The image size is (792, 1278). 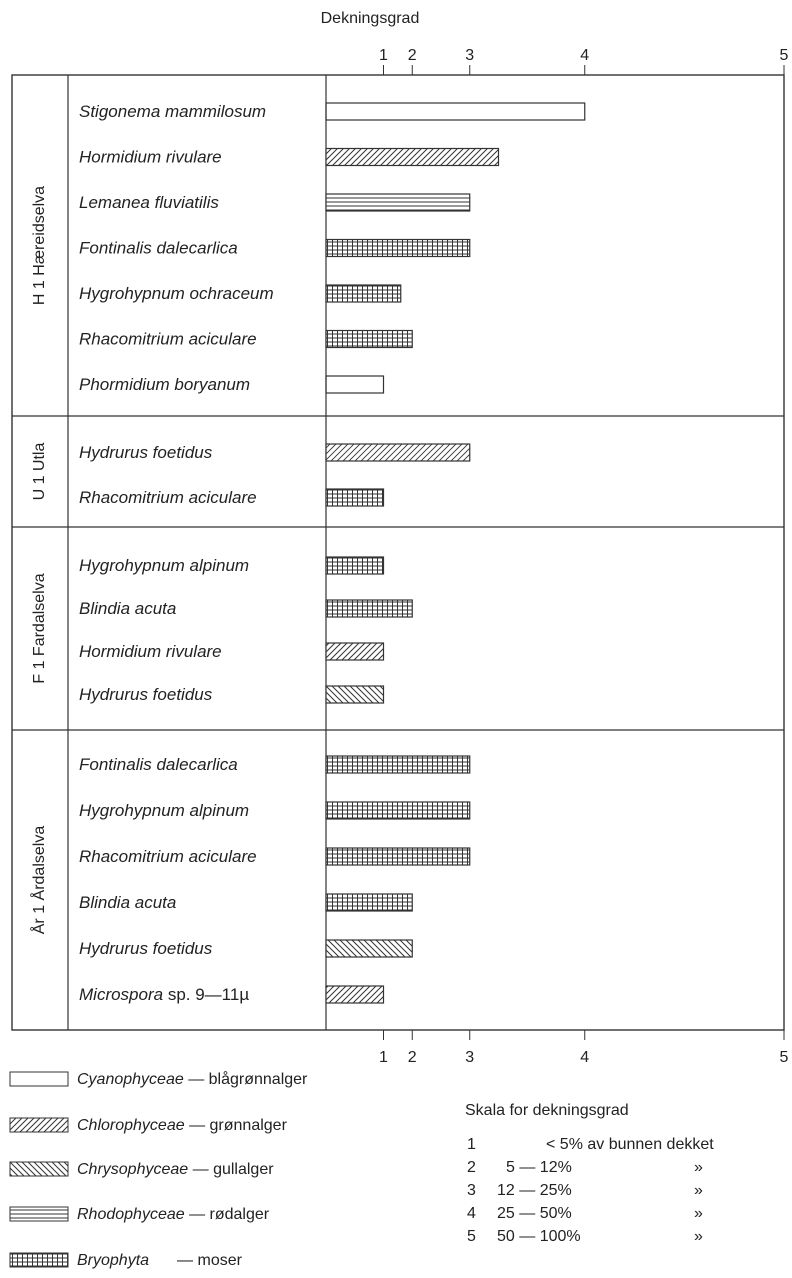 I want to click on bottom-tick-label: 1, so click(x=383, y=1057).